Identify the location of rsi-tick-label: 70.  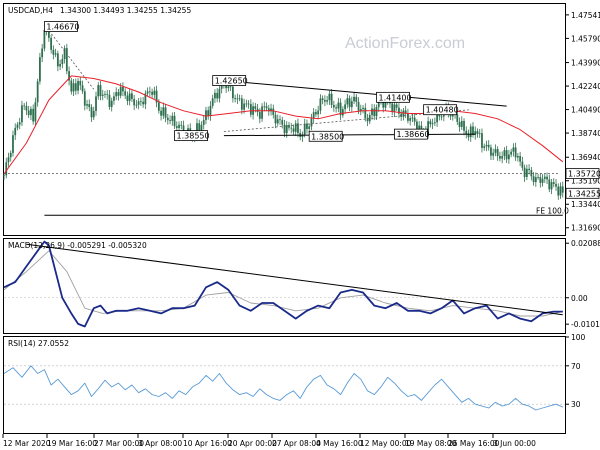
(576, 366).